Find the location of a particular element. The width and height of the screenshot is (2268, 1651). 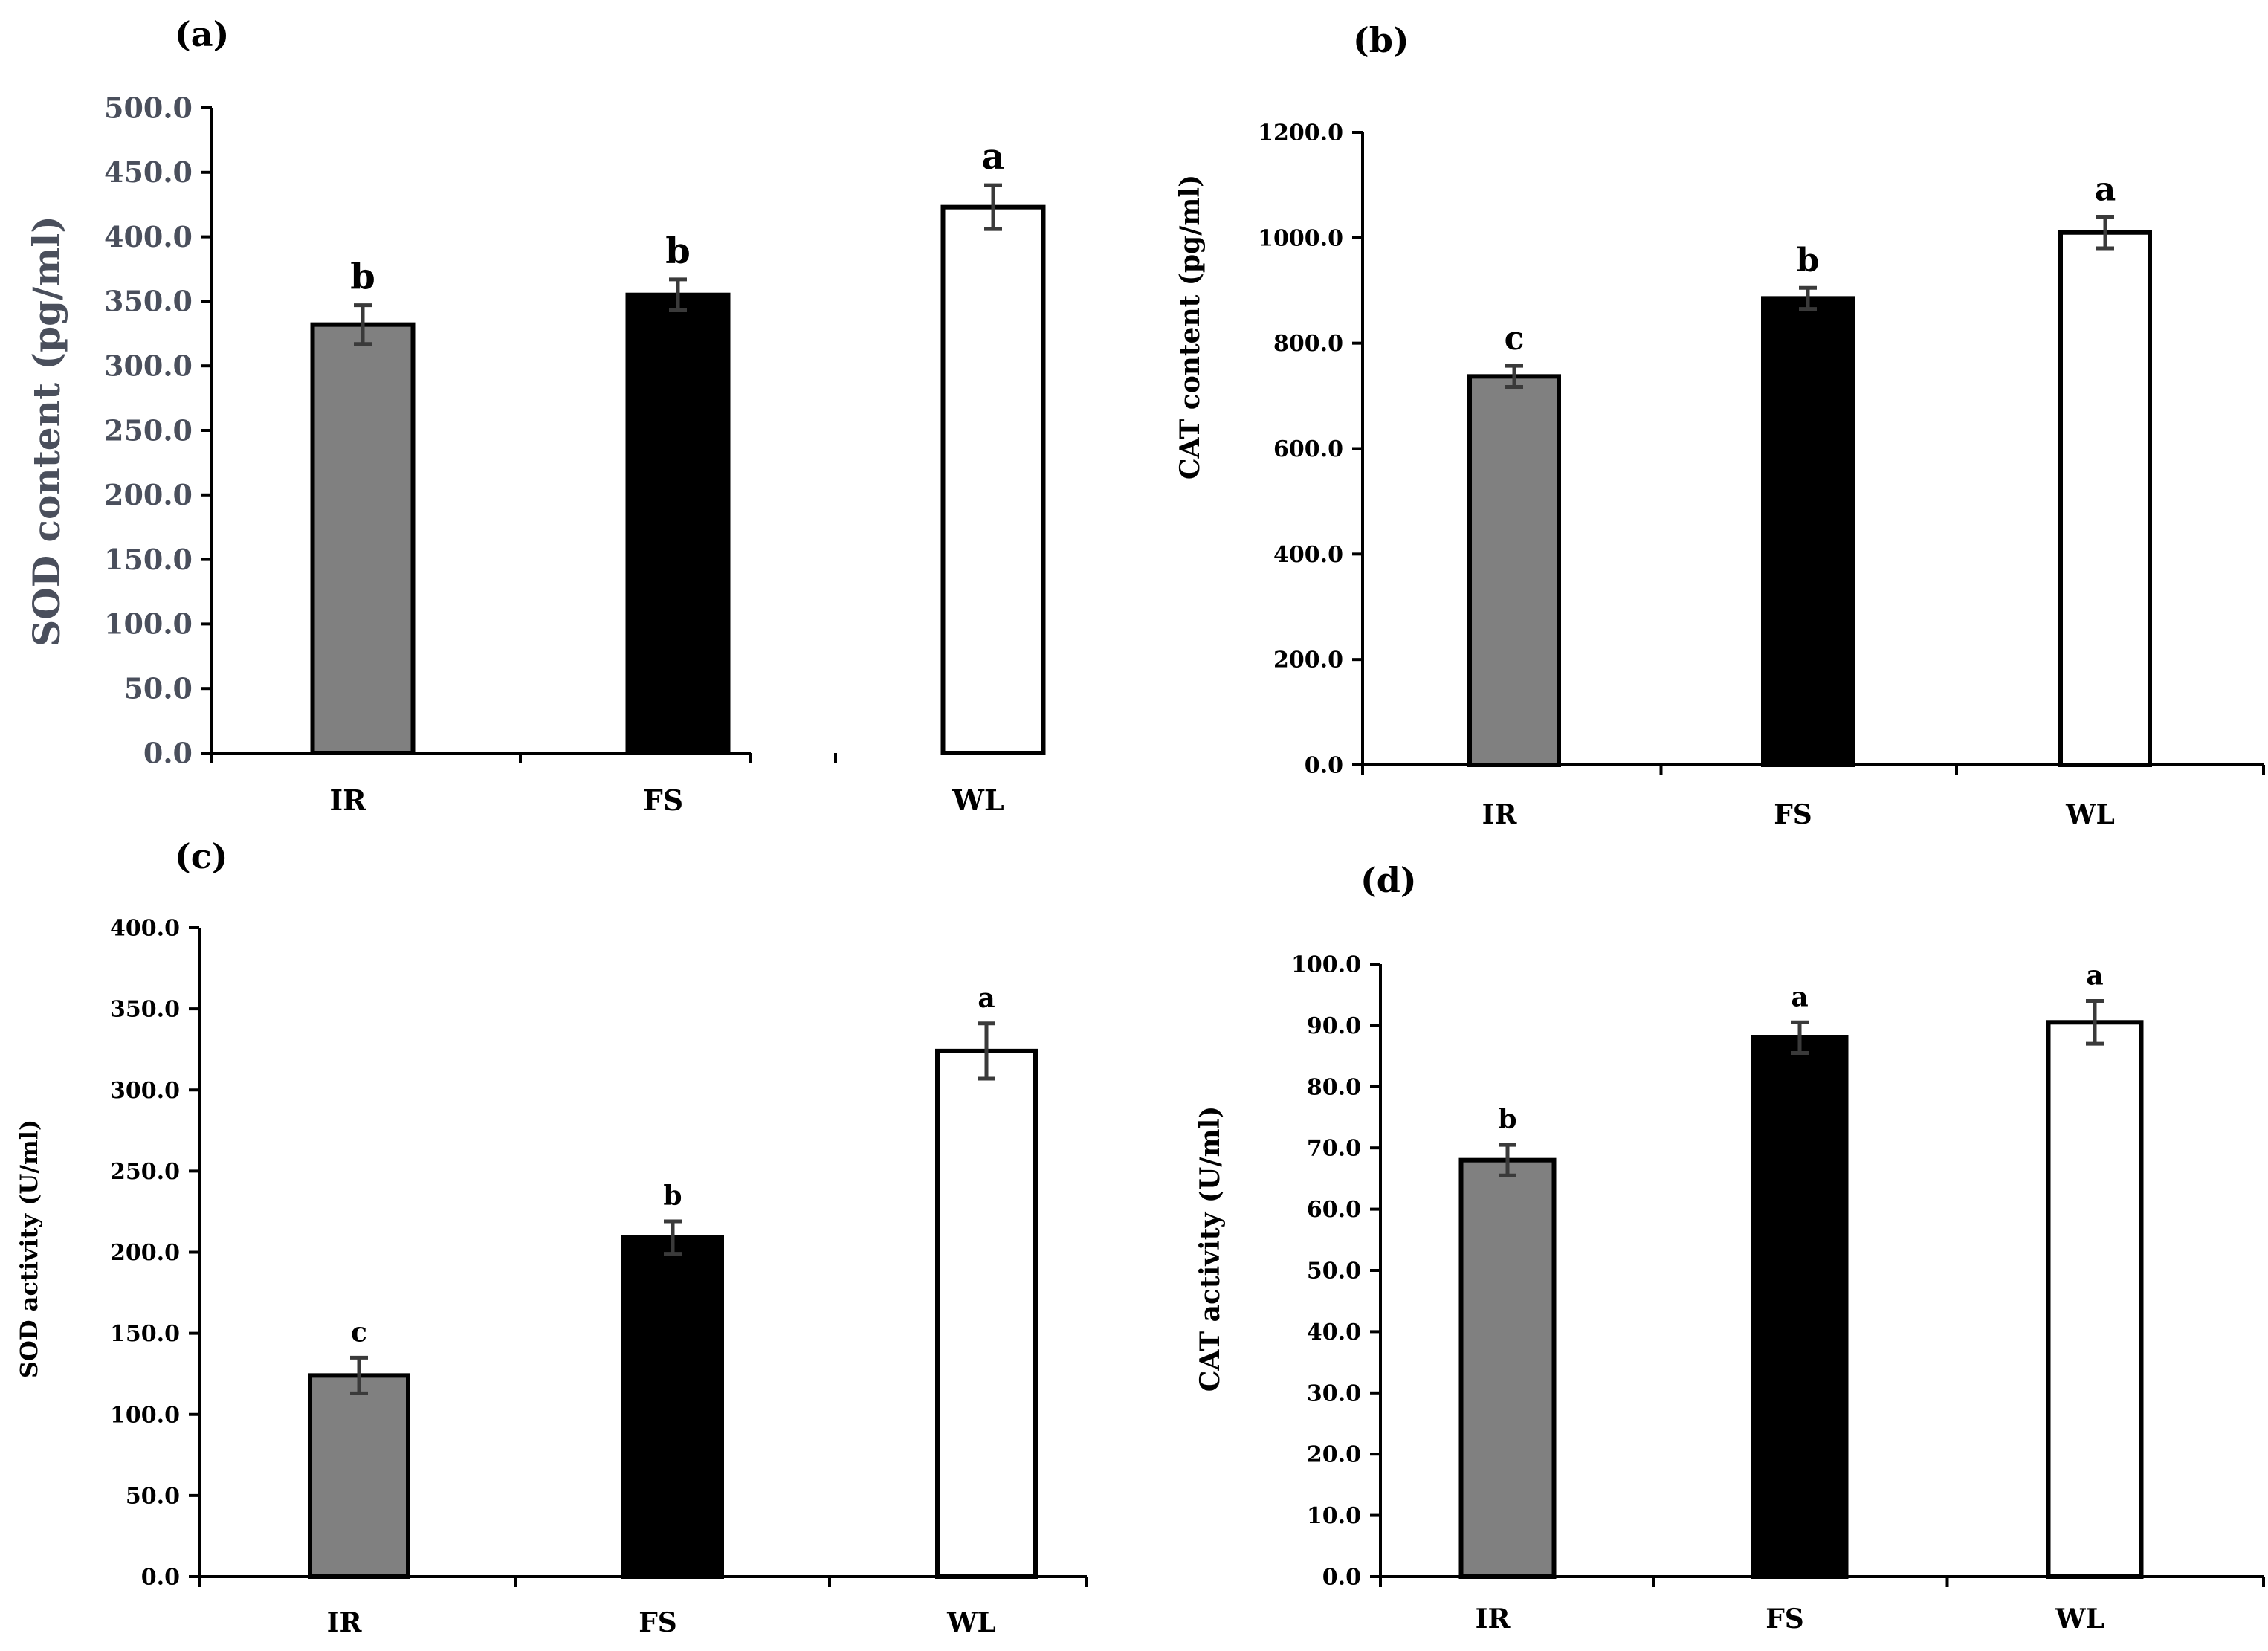

y-axis-label: SOD content (pg/ml) is located at coordinates (47, 431).